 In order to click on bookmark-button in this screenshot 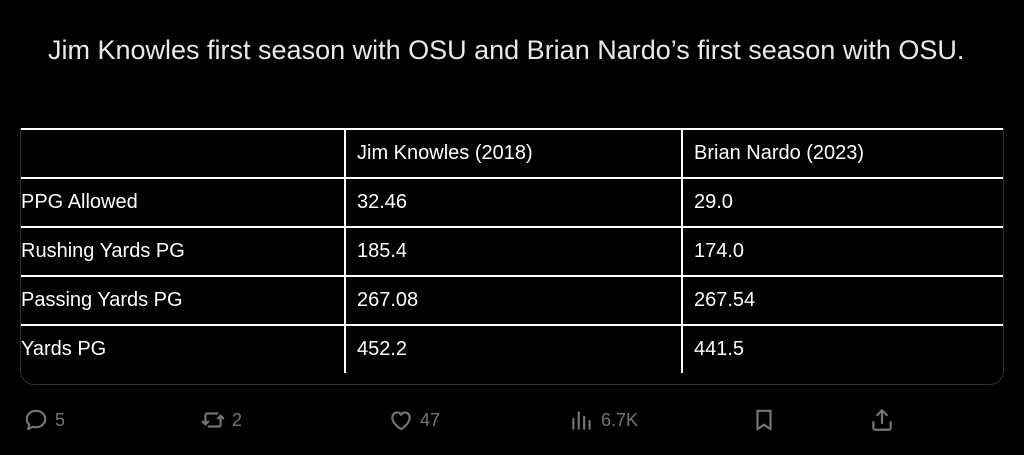, I will do `click(764, 420)`.